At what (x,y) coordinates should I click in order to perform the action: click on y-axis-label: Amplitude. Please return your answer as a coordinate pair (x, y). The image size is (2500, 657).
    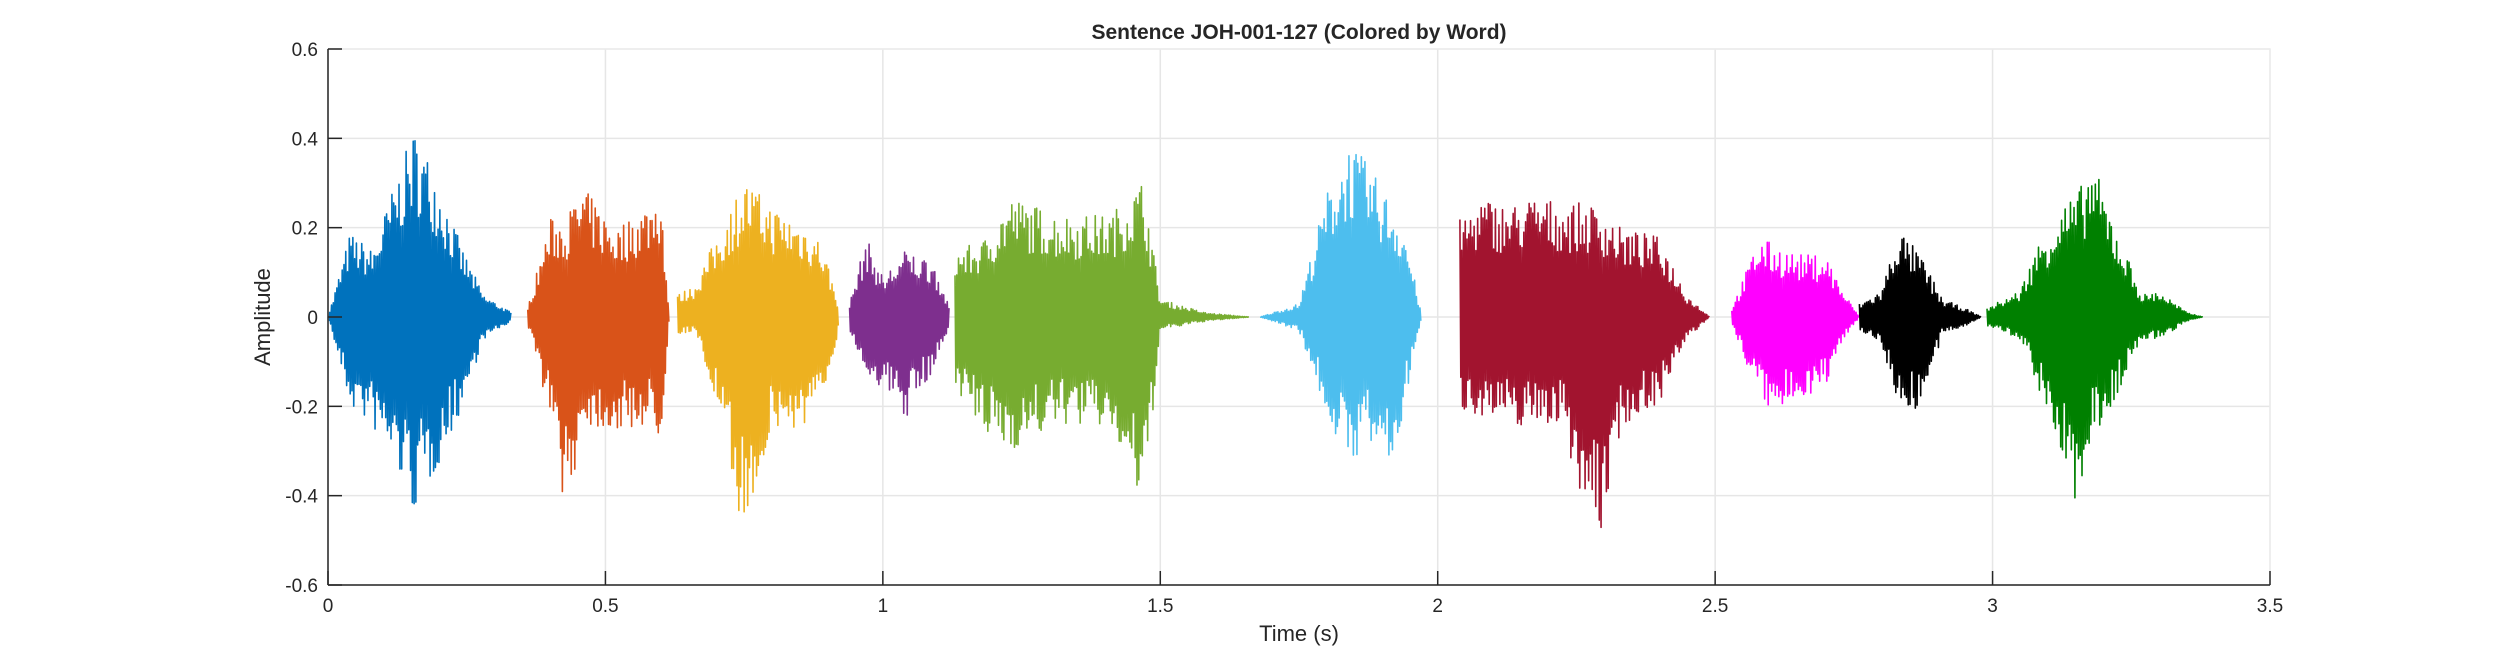
    Looking at the image, I should click on (262, 317).